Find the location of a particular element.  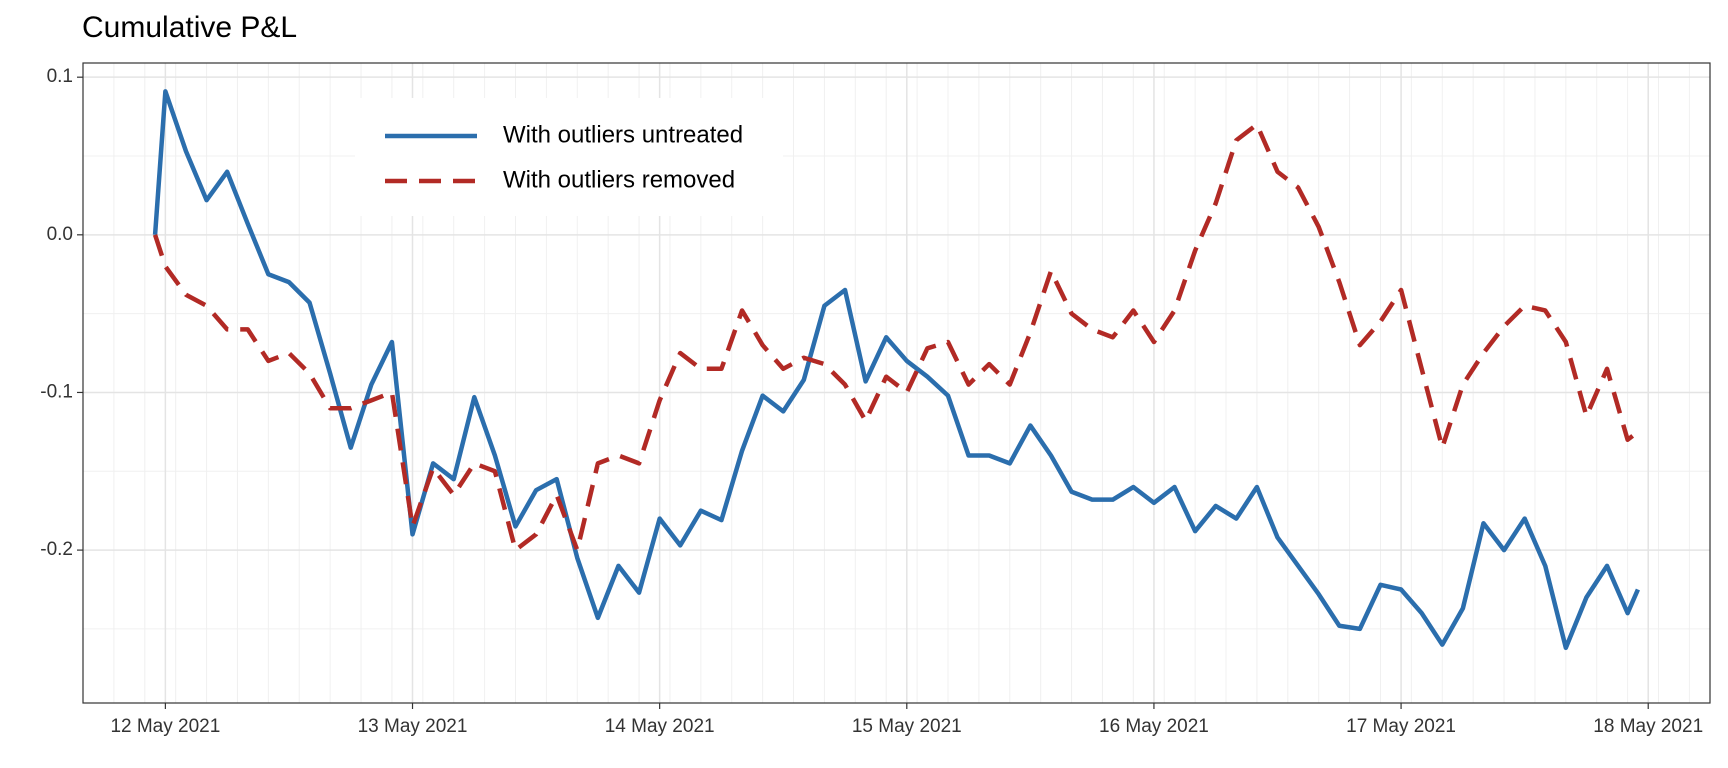

x-tick-label: 13 May 2021 is located at coordinates (413, 726).